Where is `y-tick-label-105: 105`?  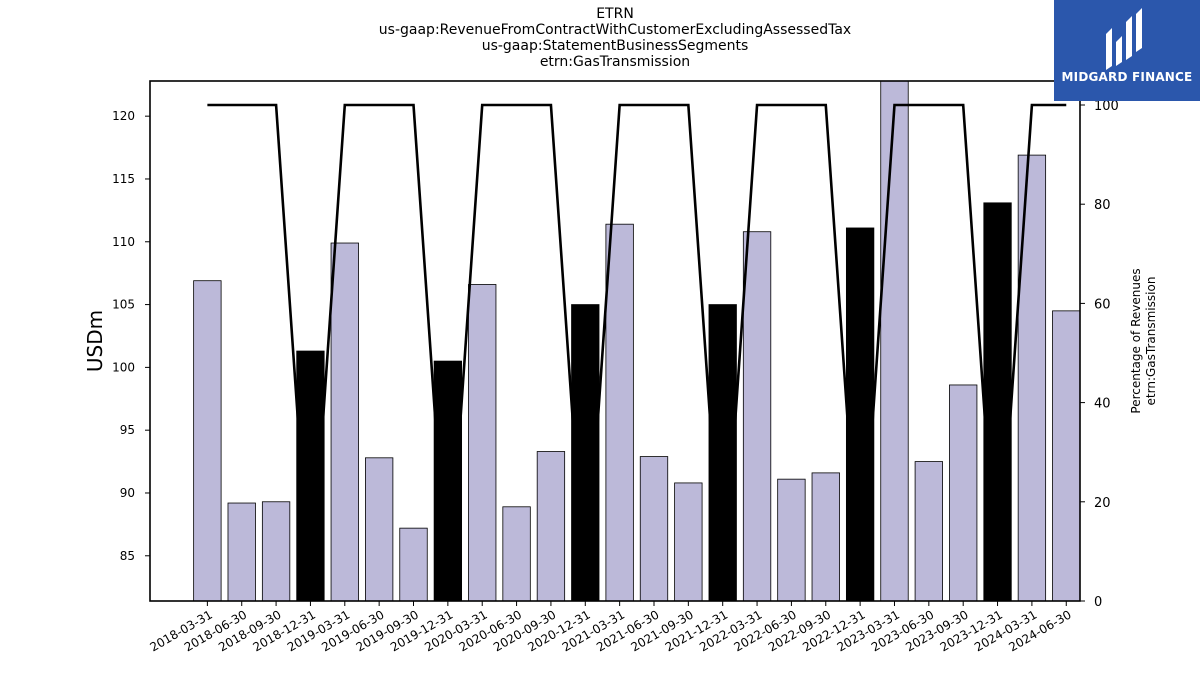
y-tick-label-105: 105 is located at coordinates (123, 305).